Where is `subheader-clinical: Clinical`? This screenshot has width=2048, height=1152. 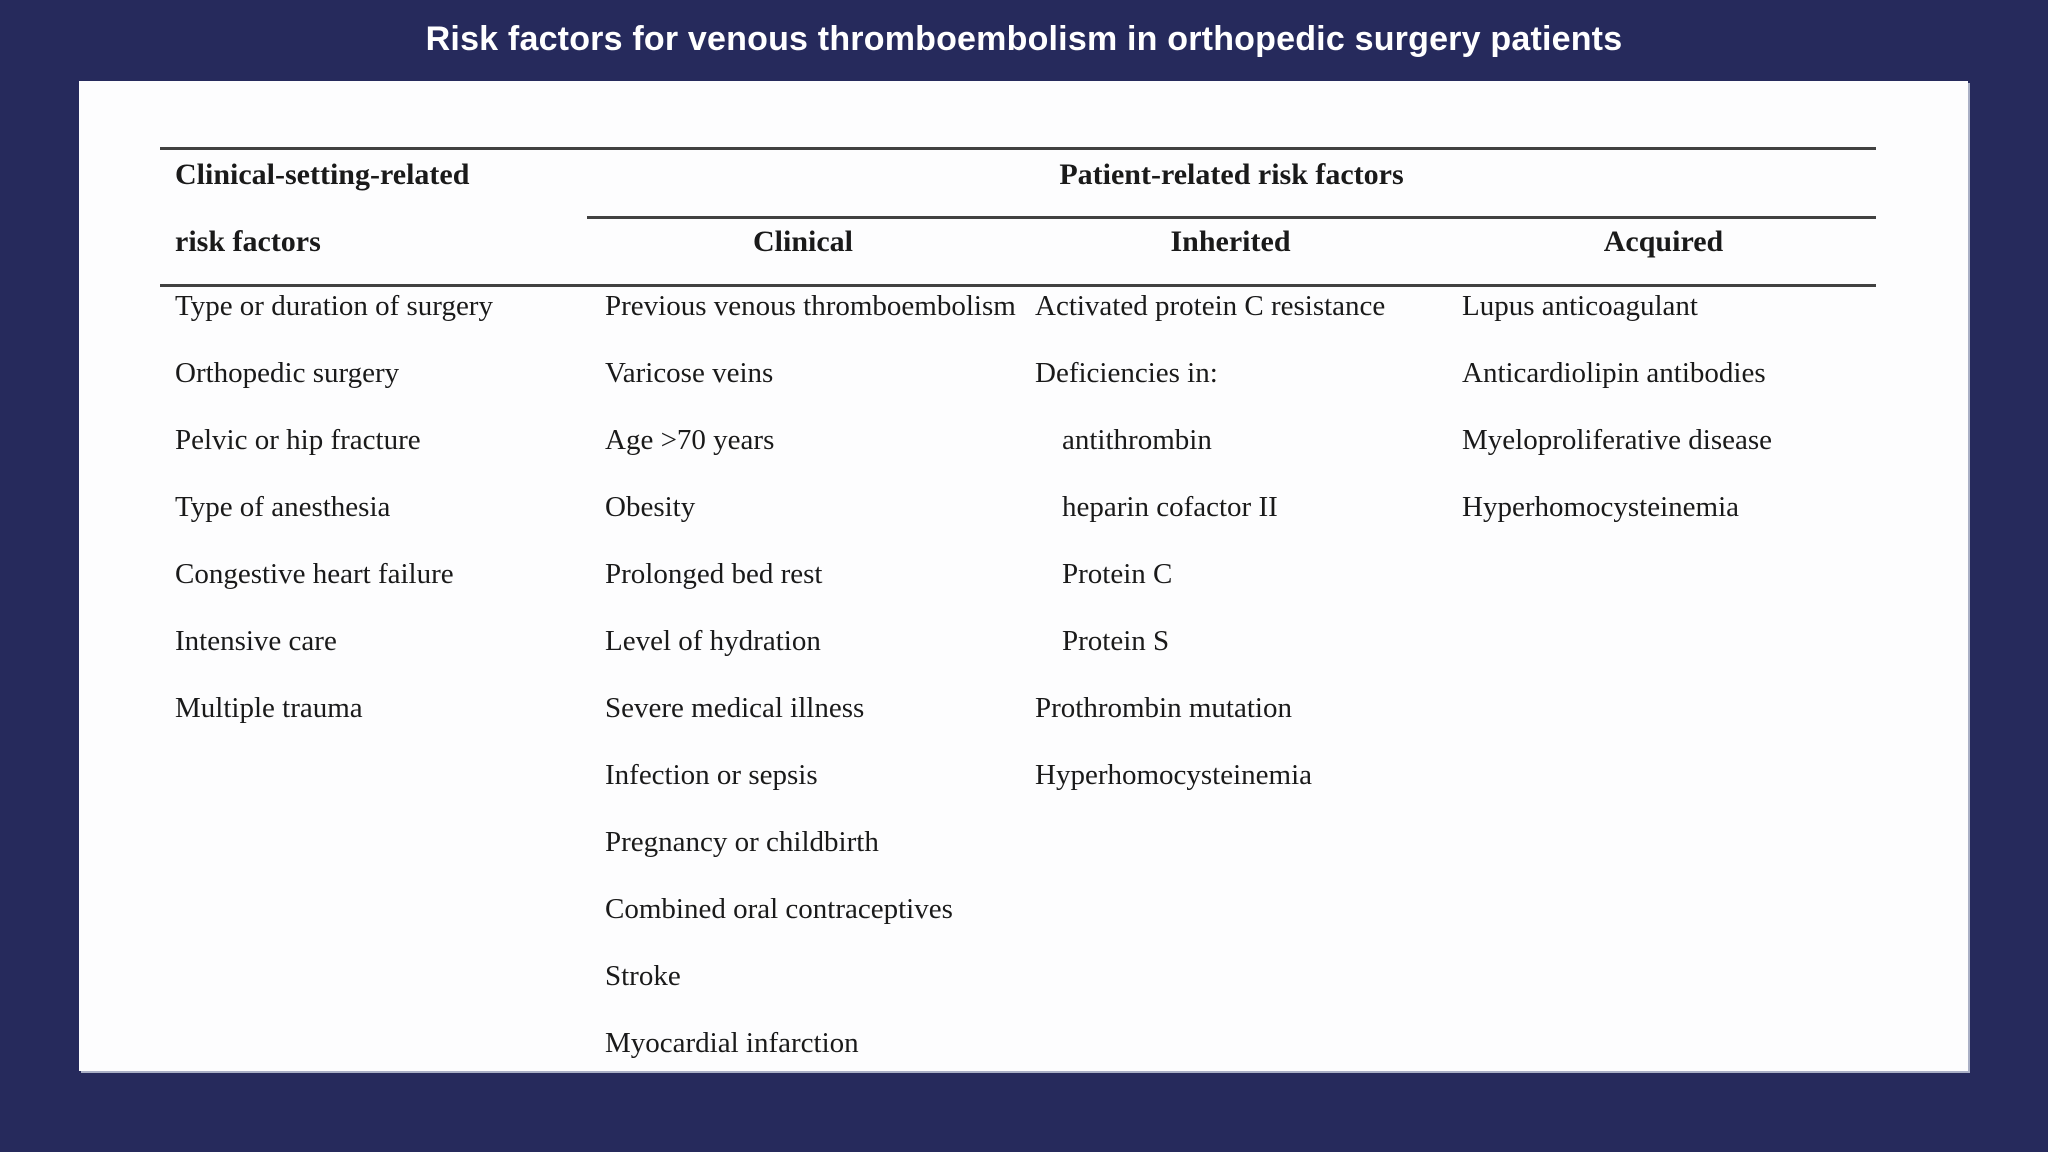
subheader-clinical: Clinical is located at coordinates (802, 241).